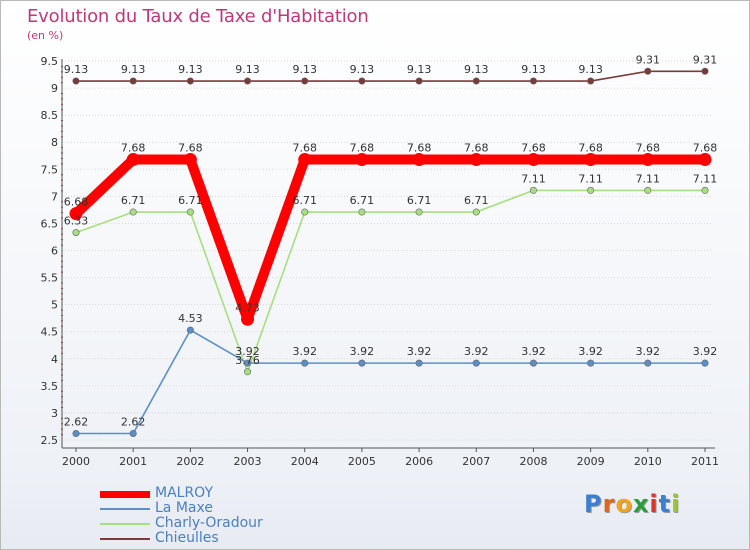  Describe the element at coordinates (50, 115) in the screenshot. I see `y-tick-label: 8.5` at that location.